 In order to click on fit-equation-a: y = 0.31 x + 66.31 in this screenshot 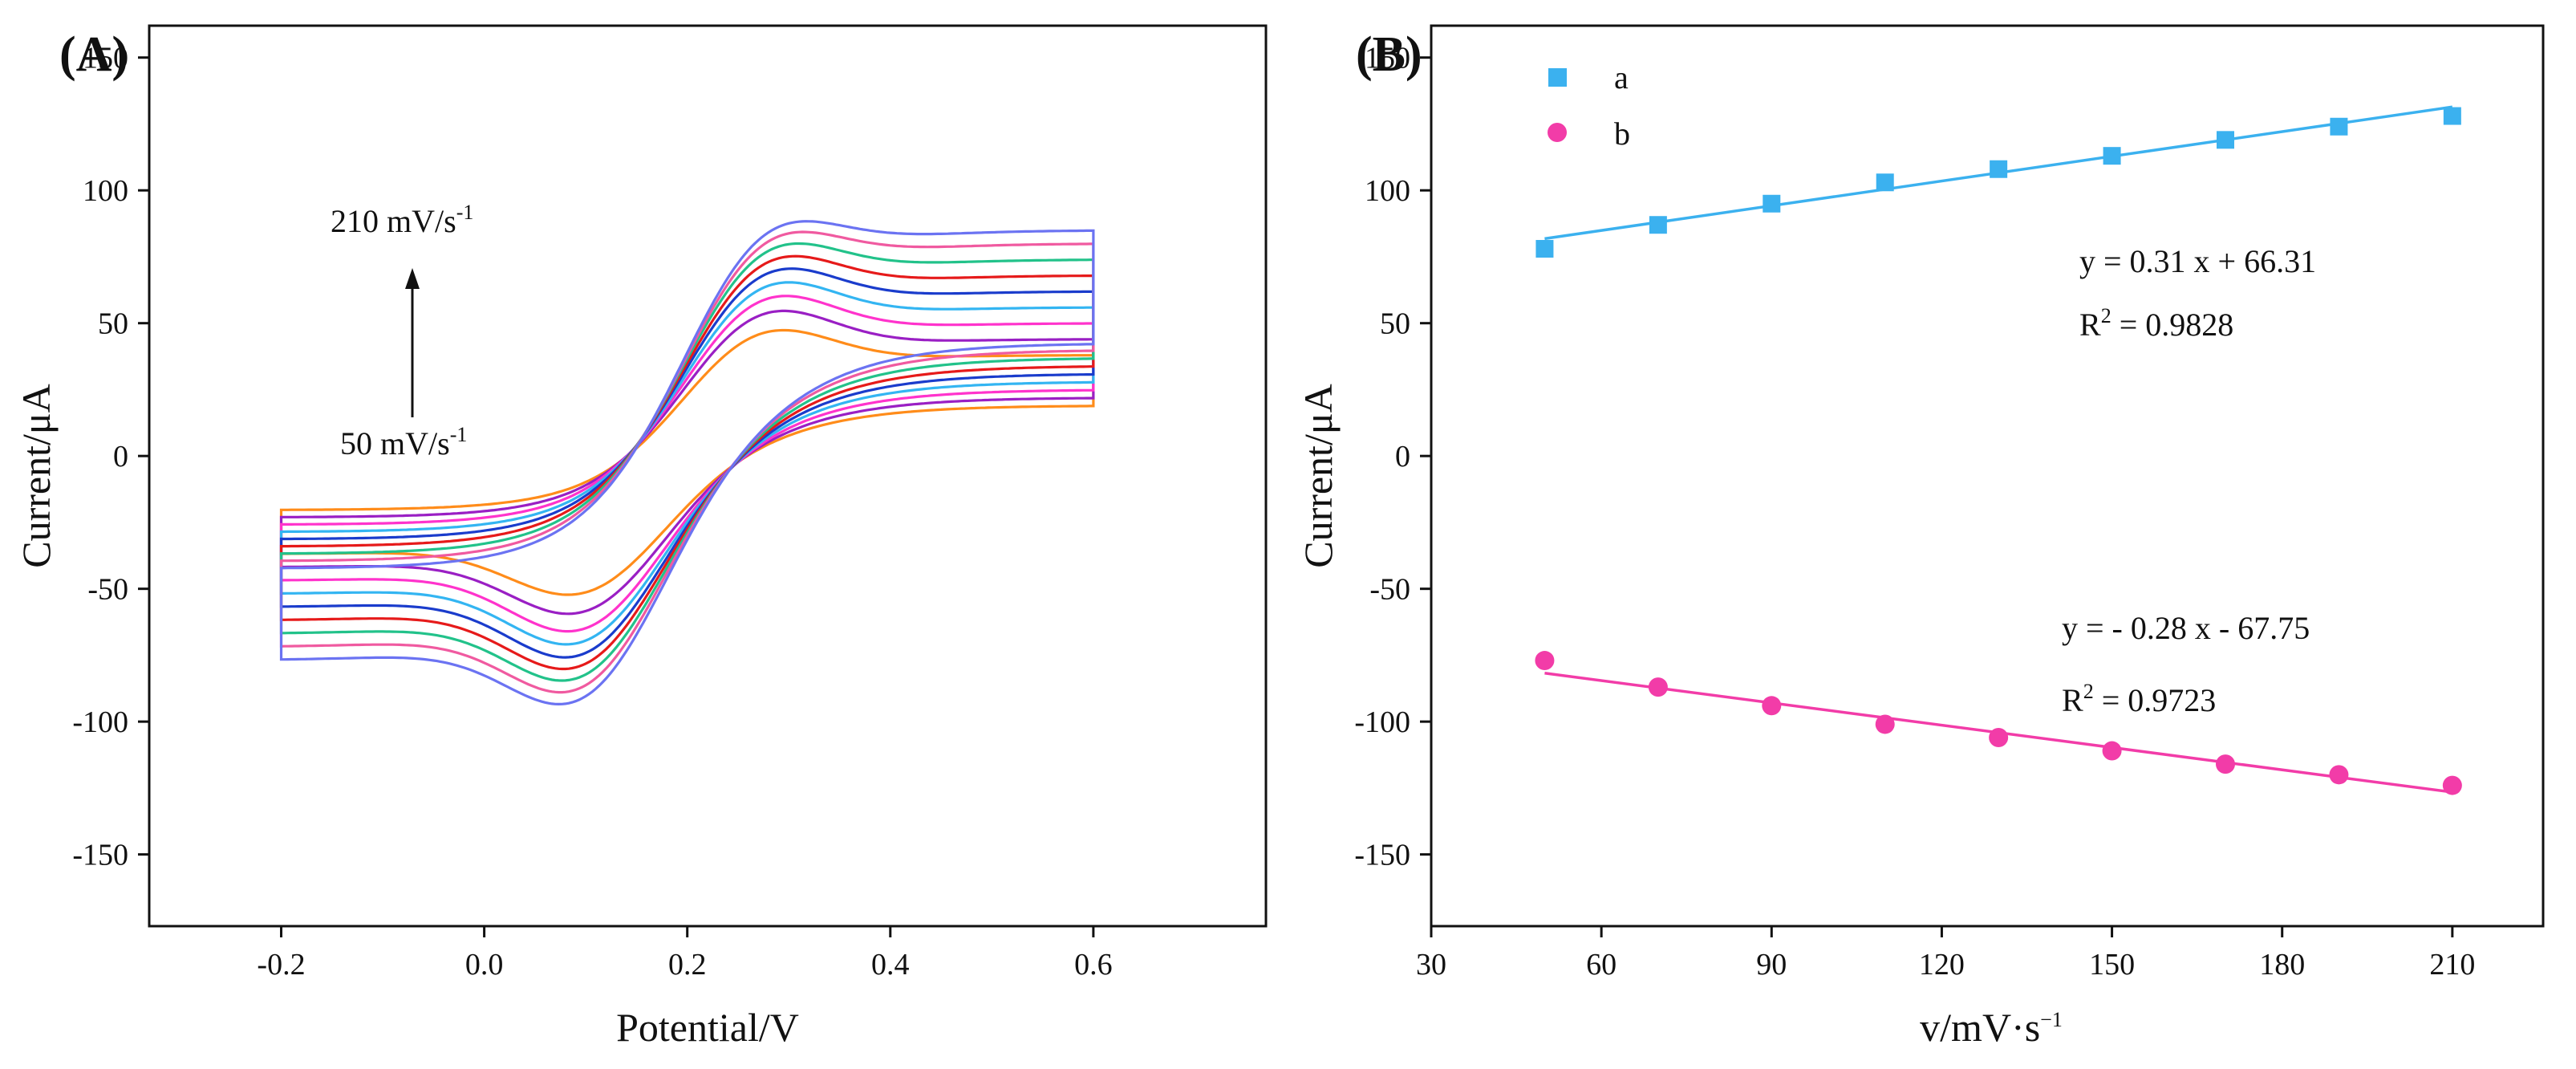, I will do `click(2197, 261)`.